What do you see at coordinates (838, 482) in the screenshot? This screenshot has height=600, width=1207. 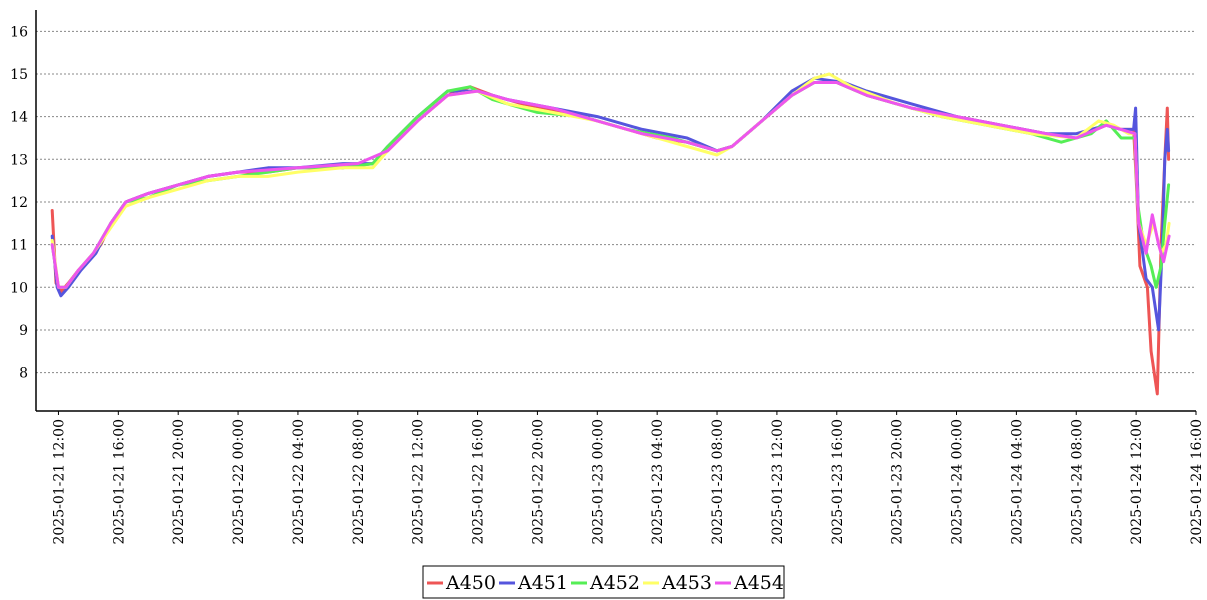 I see `x-tick-label: 2025-01-23 16:00` at bounding box center [838, 482].